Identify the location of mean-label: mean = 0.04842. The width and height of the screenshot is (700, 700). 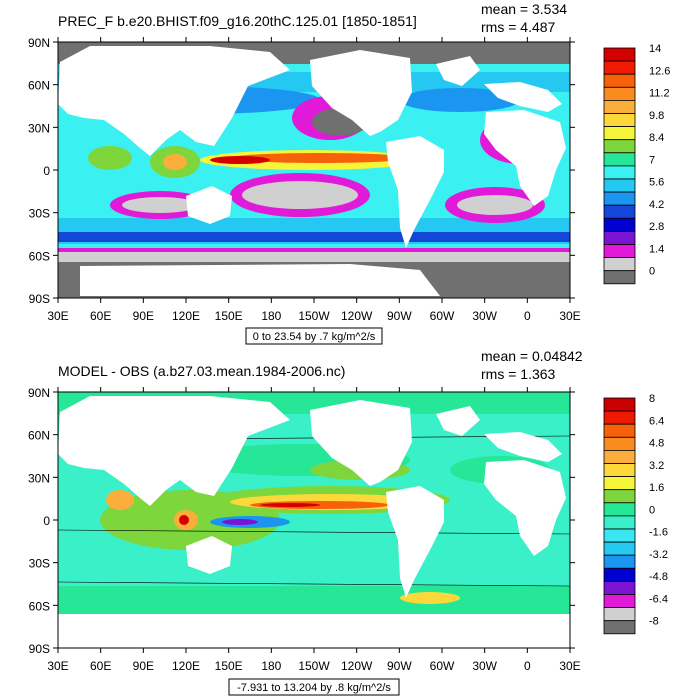
(532, 356).